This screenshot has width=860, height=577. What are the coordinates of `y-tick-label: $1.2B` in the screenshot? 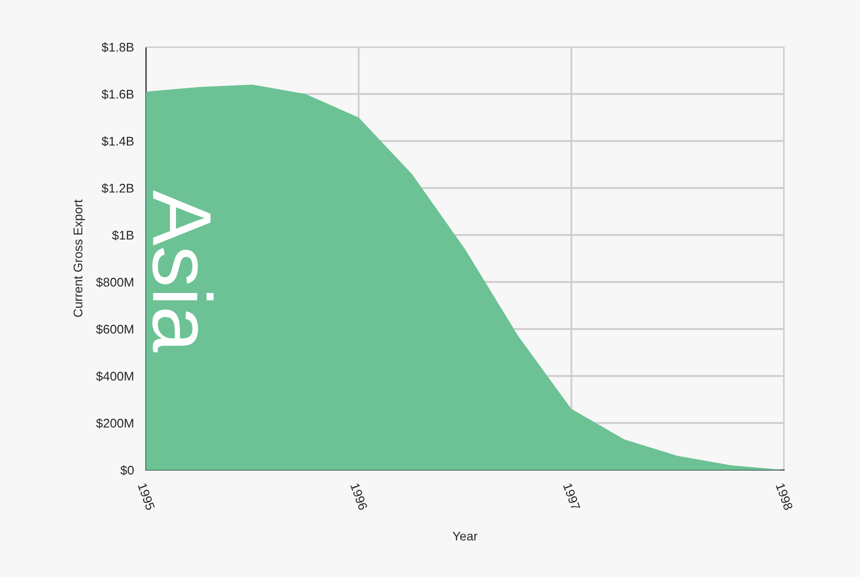 It's located at (118, 188).